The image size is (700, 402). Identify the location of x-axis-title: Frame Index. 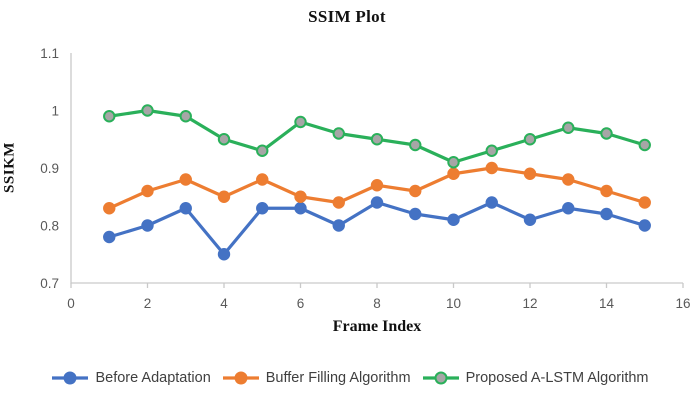
(377, 326).